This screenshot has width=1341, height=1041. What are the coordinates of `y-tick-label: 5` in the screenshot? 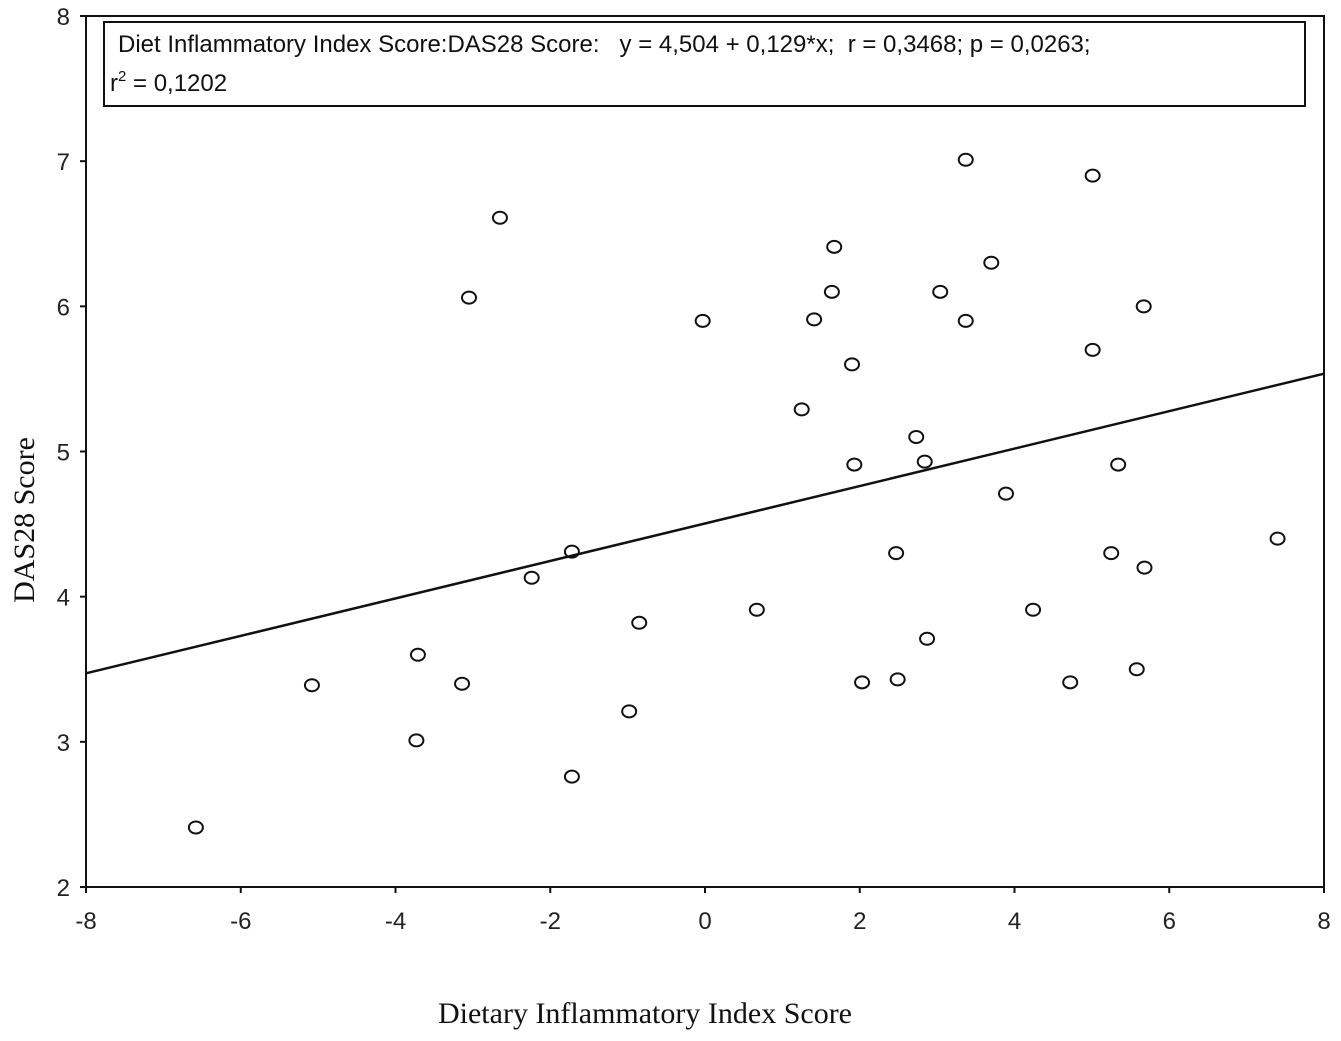 It's located at (63, 453).